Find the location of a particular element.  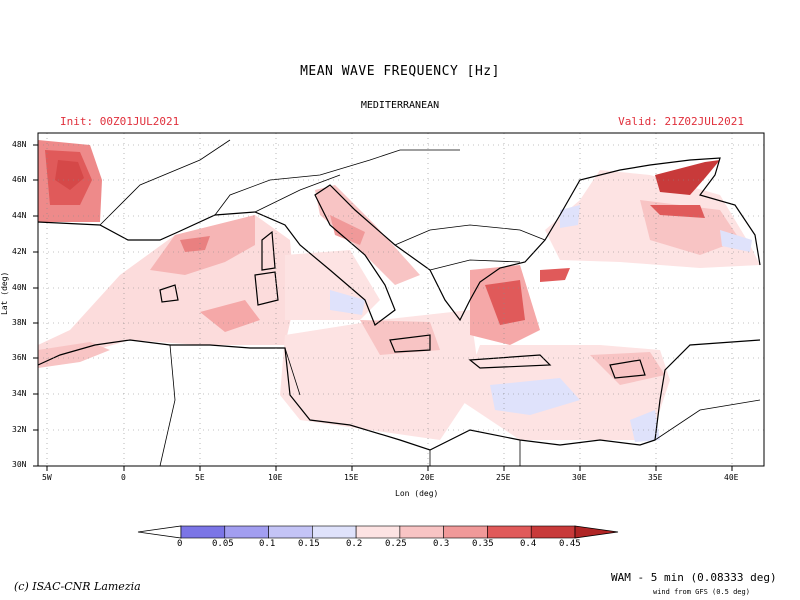

credit-label: (c) ISAC-CNR Lamezia is located at coordinates (77, 586).